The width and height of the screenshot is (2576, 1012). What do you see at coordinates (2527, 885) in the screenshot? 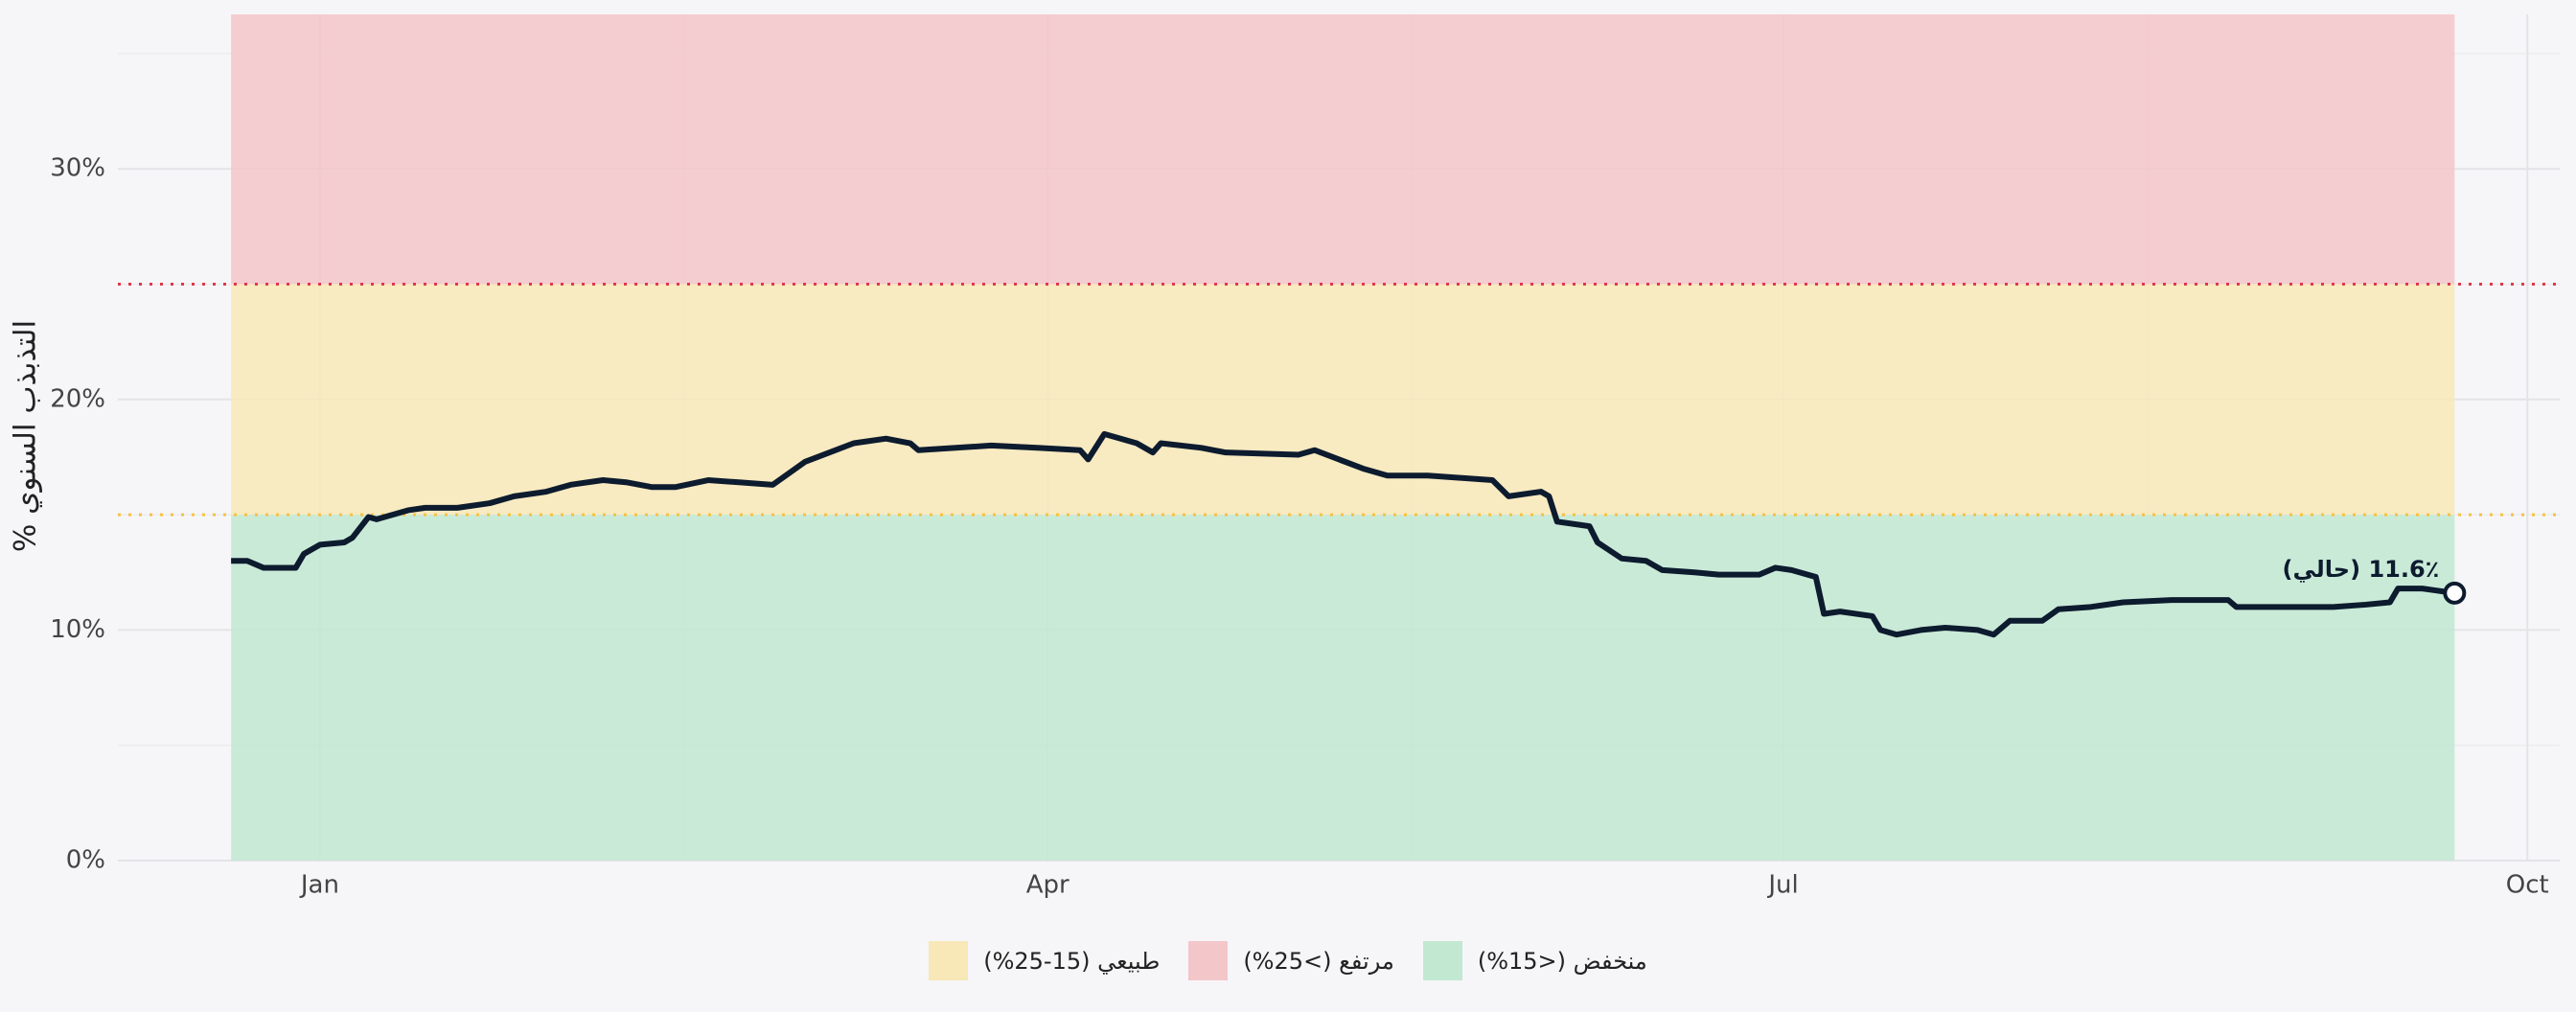
I see `x-tick-label: Oct` at bounding box center [2527, 885].